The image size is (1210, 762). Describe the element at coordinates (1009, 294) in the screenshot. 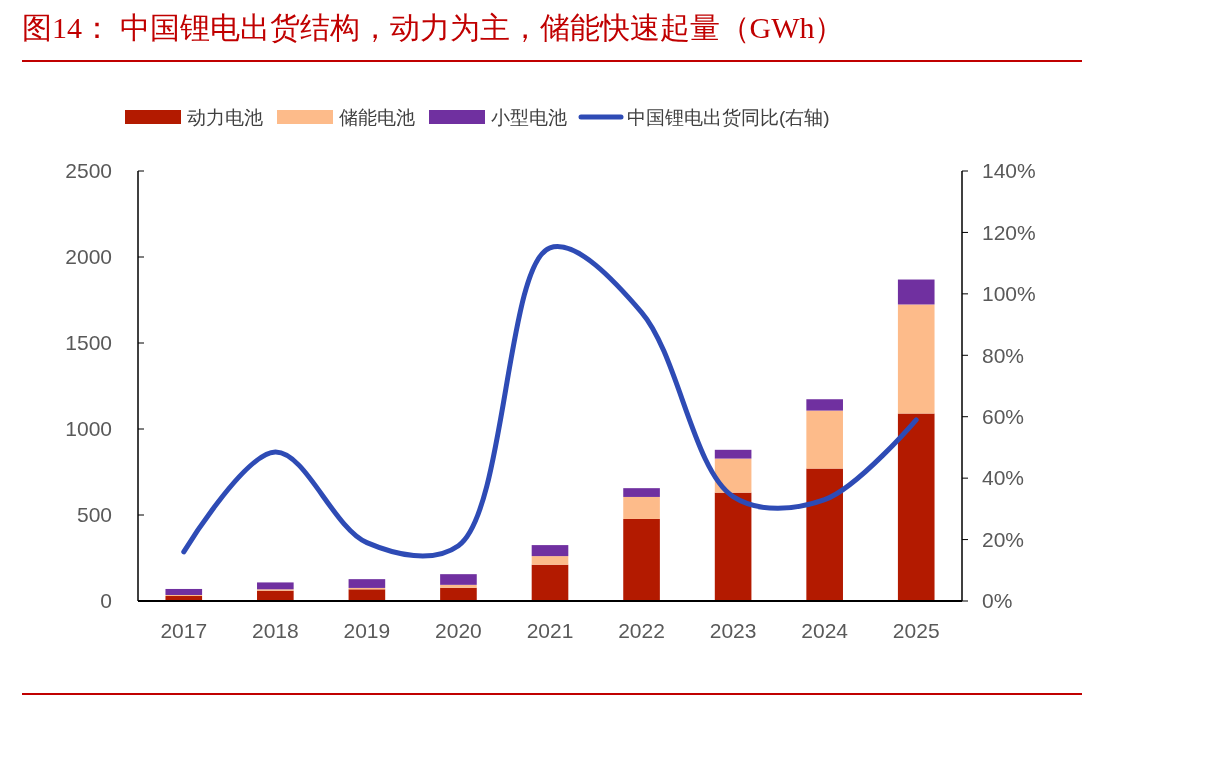

I see `y2-tick-label: 100%` at that location.